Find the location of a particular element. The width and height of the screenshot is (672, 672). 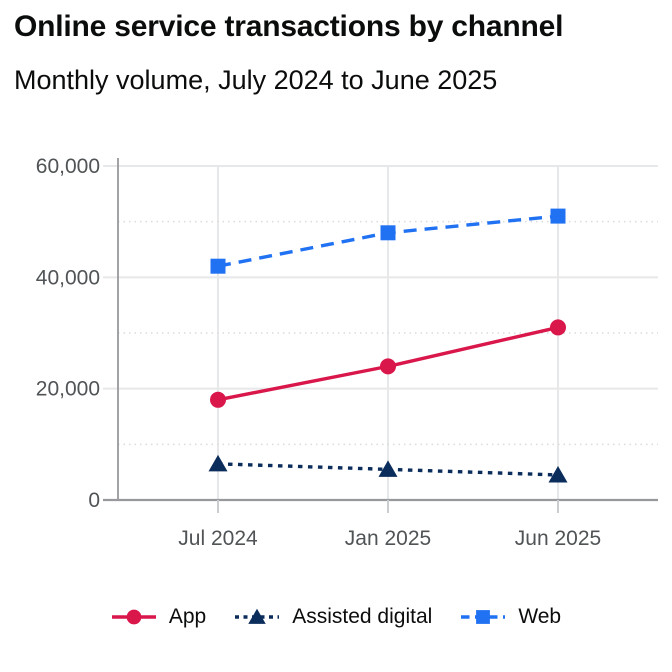

series-web is located at coordinates (388, 241).